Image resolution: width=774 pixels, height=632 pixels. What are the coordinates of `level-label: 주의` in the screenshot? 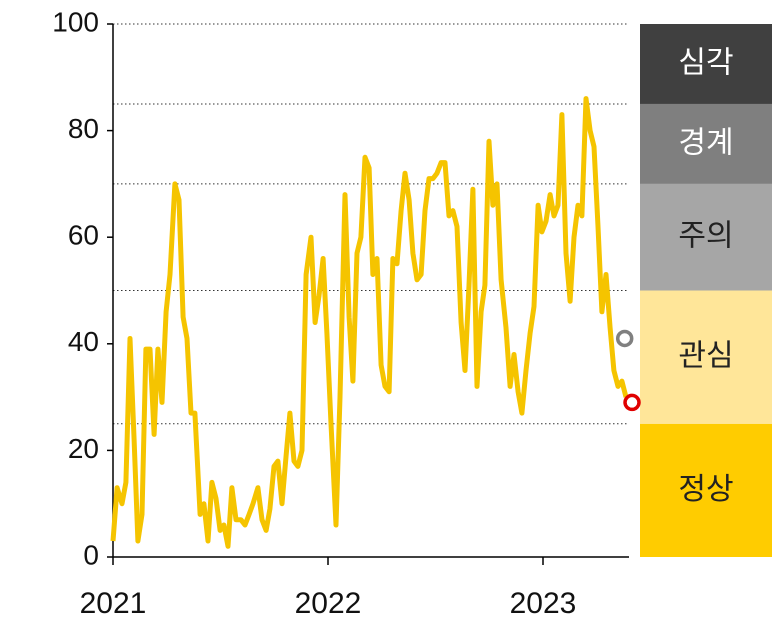 It's located at (705, 236).